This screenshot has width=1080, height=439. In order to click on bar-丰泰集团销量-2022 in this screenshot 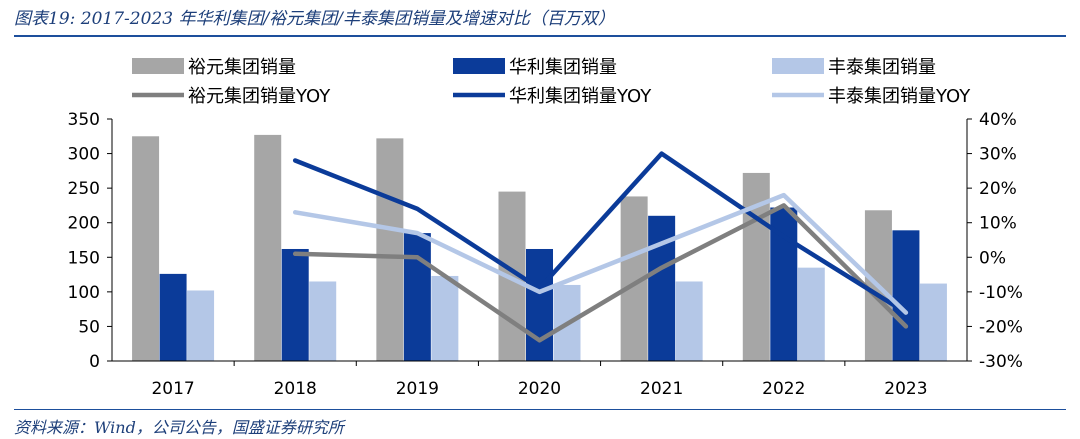, I will do `click(811, 314)`.